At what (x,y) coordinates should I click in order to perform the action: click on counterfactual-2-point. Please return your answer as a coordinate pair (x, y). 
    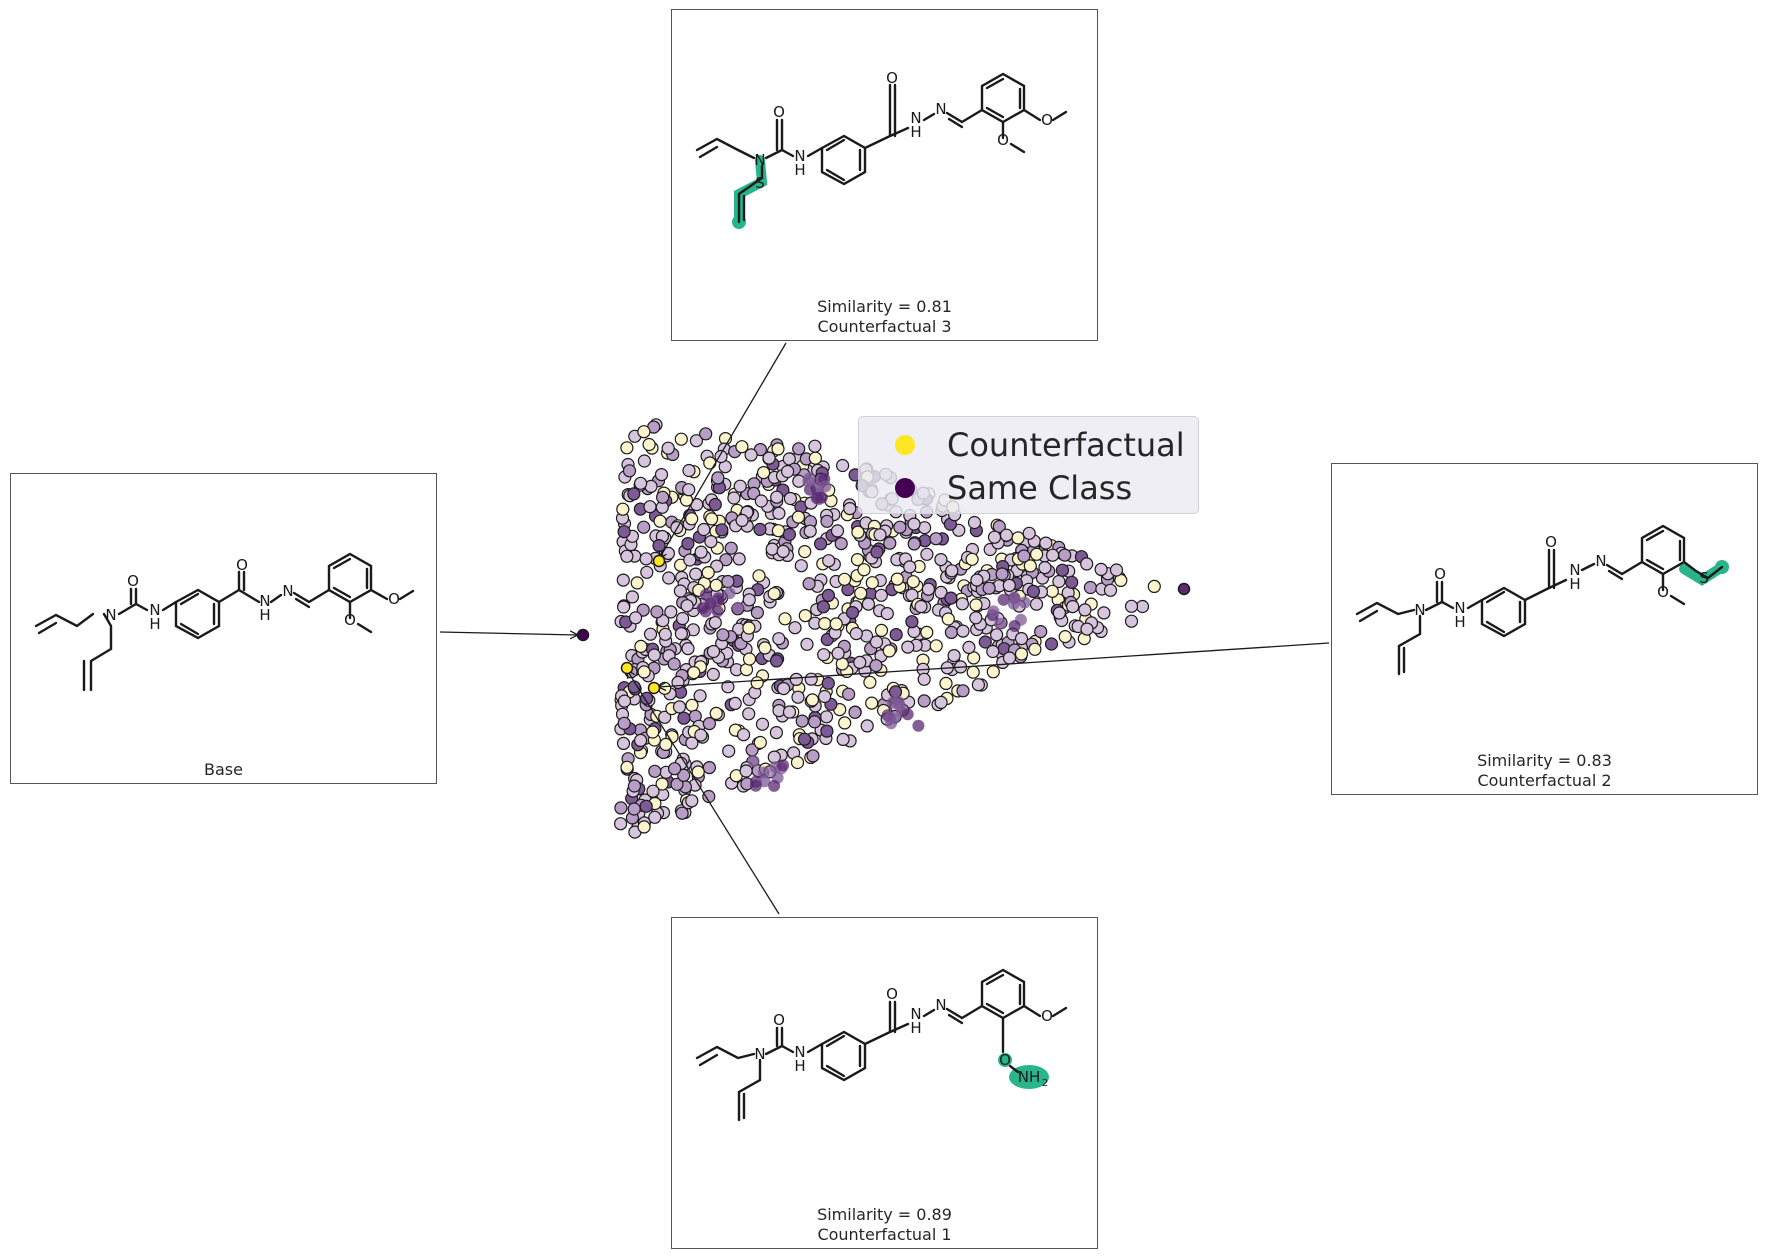
    Looking at the image, I should click on (654, 688).